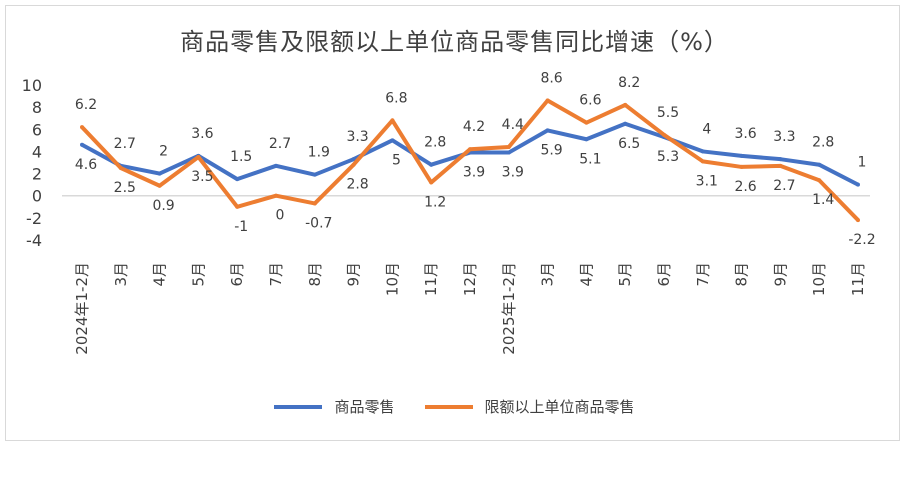 This screenshot has width=909, height=488. What do you see at coordinates (163, 206) in the screenshot?
I see `data-label: 0.9` at bounding box center [163, 206].